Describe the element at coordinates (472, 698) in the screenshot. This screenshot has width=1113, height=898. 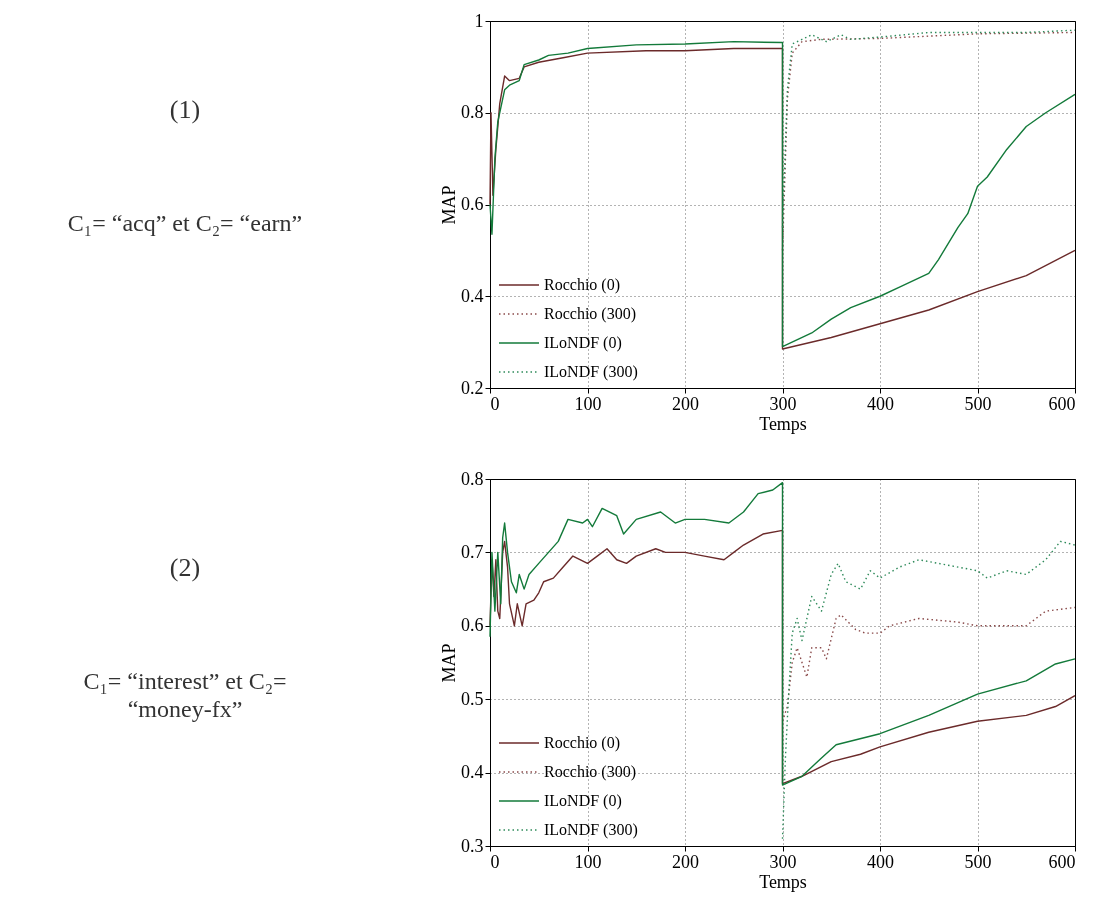
I see `y-tick-label: 0.5` at that location.